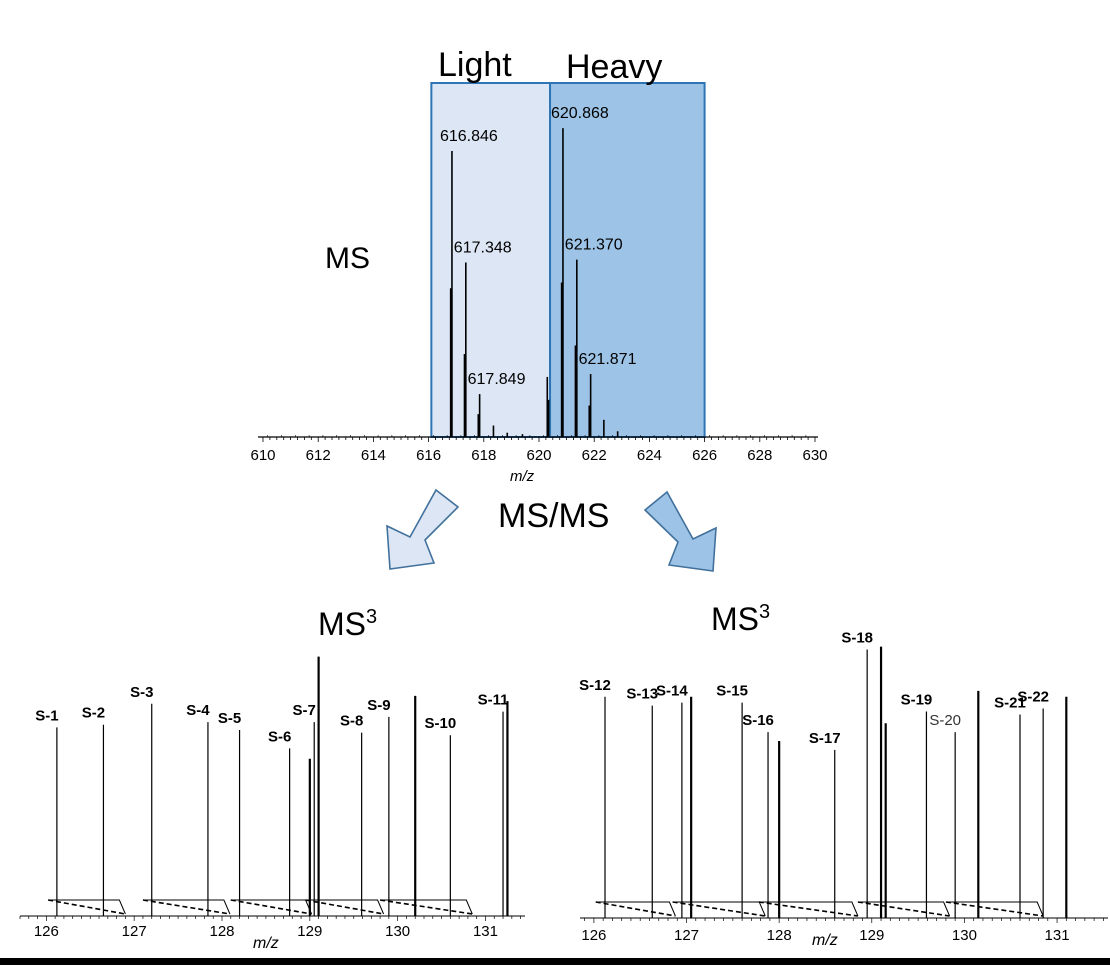 This screenshot has height=970, width=1110. Describe the element at coordinates (759, 455) in the screenshot. I see `ms1-tick-label: 628` at that location.